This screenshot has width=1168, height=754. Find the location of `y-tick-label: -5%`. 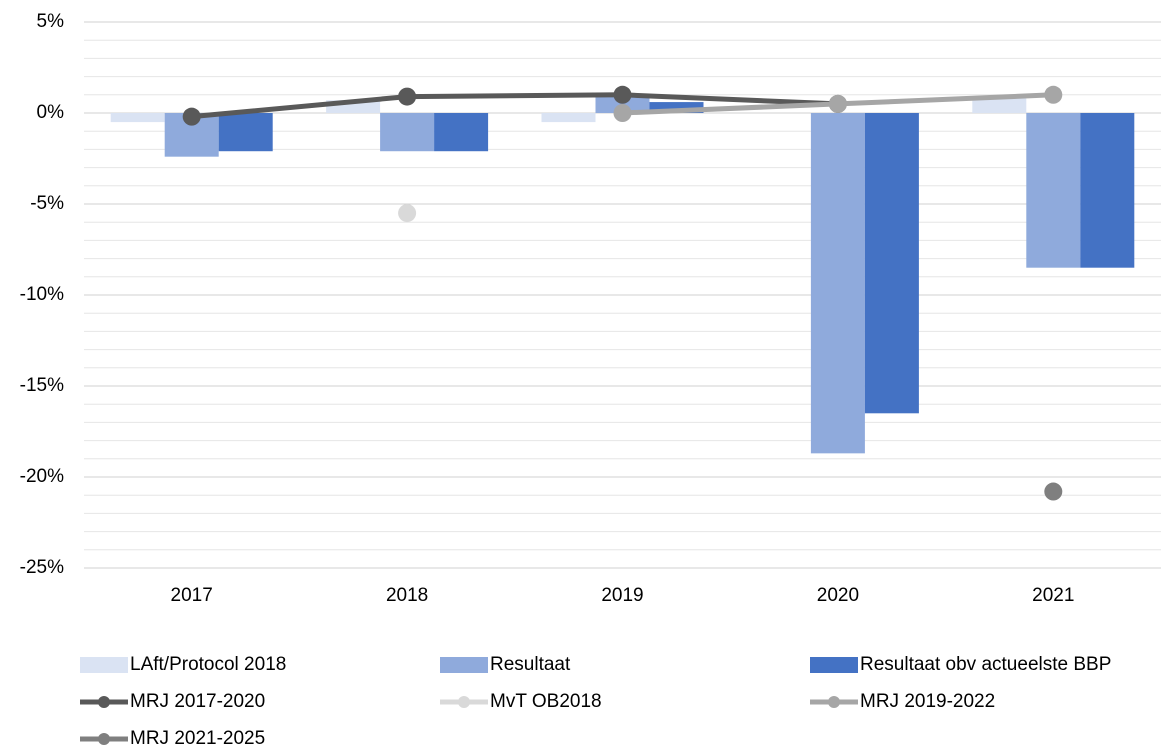

y-tick-label: -5% is located at coordinates (47, 203).